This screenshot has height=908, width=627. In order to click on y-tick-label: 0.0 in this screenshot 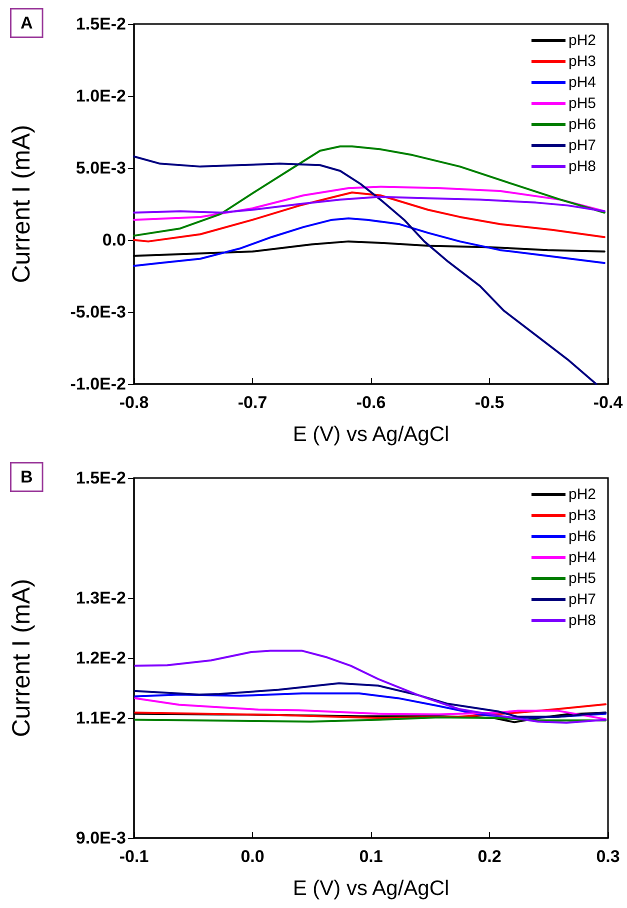, I will do `click(114, 240)`.